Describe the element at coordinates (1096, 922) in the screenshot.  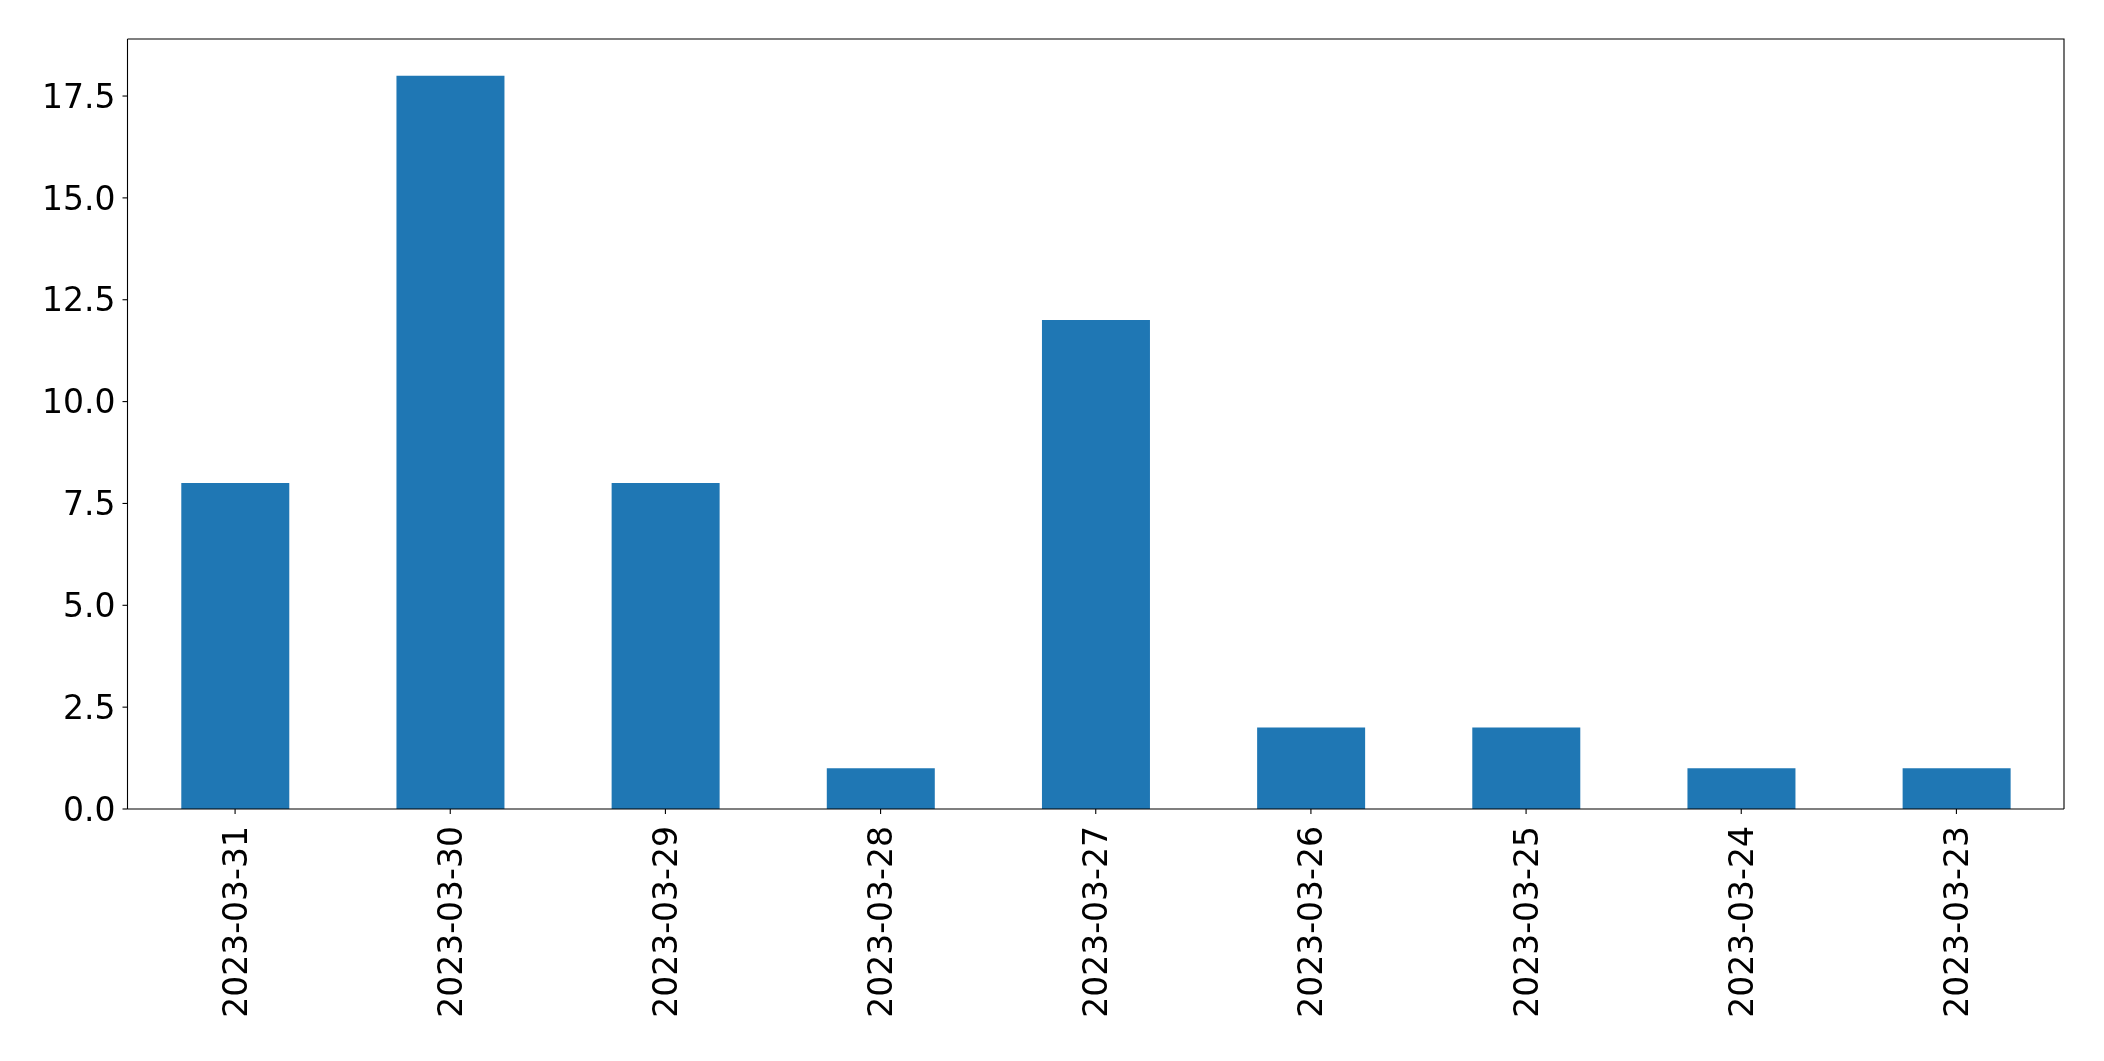
I see `x-tick-label: 2023-03-27` at that location.